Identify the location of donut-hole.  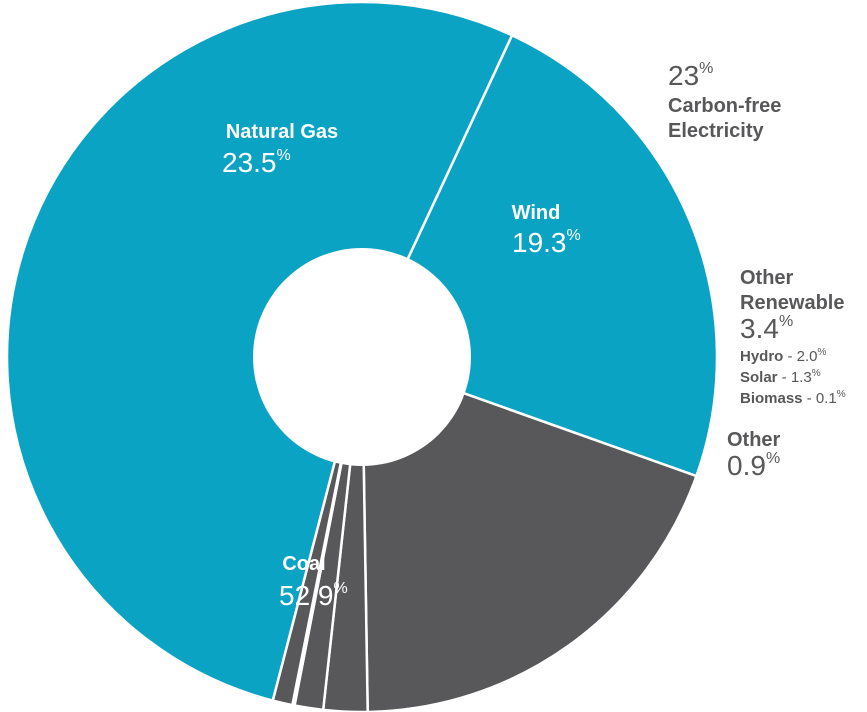
(362, 357).